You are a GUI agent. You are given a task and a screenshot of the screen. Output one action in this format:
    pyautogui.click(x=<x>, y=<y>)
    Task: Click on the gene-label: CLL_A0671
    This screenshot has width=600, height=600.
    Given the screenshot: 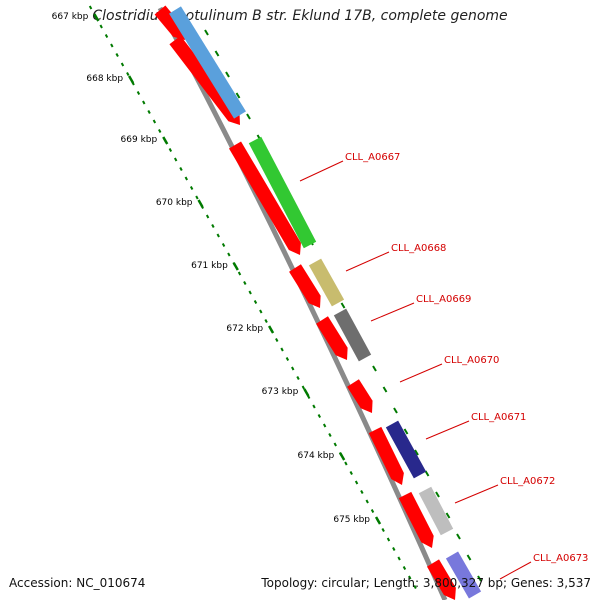 What is the action you would take?
    pyautogui.click(x=498, y=417)
    